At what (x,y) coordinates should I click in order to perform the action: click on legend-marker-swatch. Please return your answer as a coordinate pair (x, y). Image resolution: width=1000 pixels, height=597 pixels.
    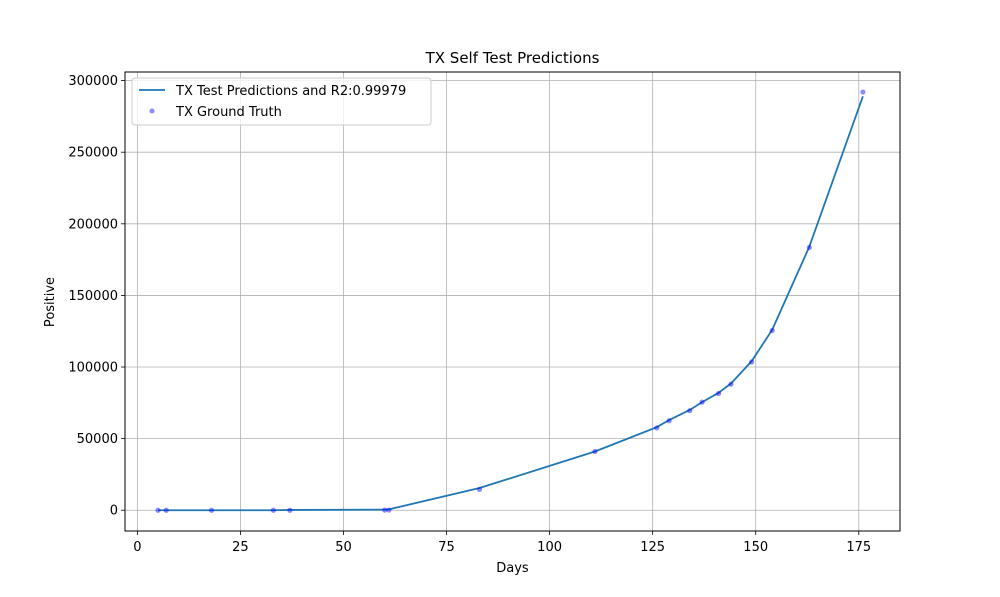
    Looking at the image, I should click on (152, 111).